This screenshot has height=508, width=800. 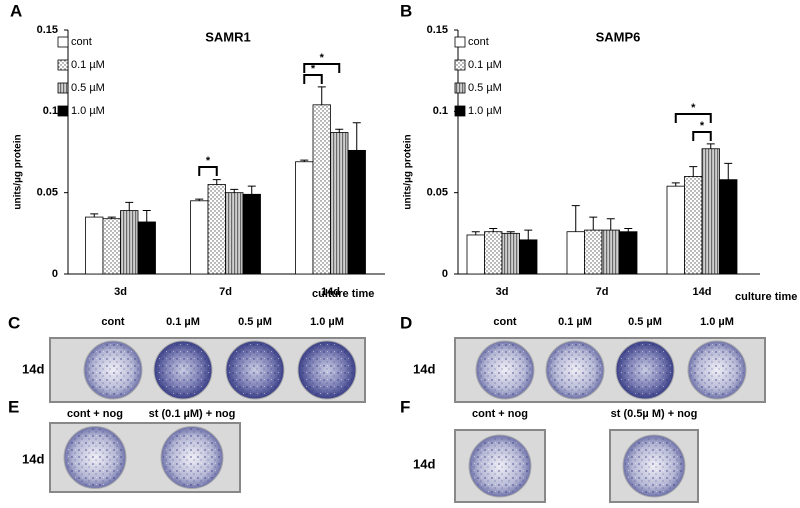 I want to click on column-label: st (0.5µ M) + nog, so click(x=654, y=414).